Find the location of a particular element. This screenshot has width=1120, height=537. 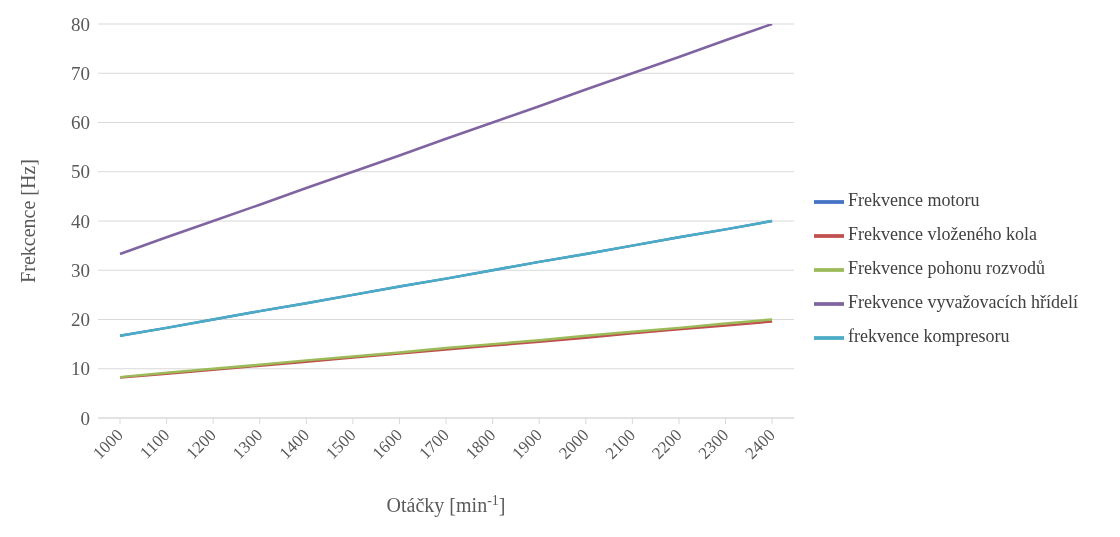

y-tick-label: 10 is located at coordinates (80, 369).